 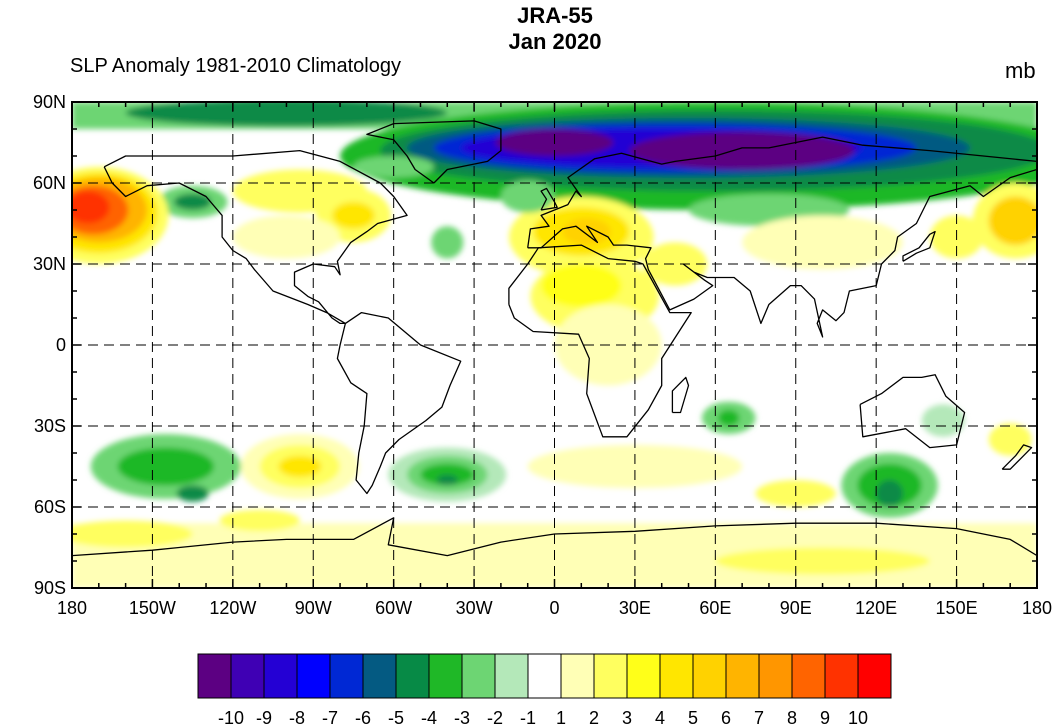 I want to click on left-subtitle: SLP Anomaly 1981-2010 Climatology, so click(x=235, y=66).